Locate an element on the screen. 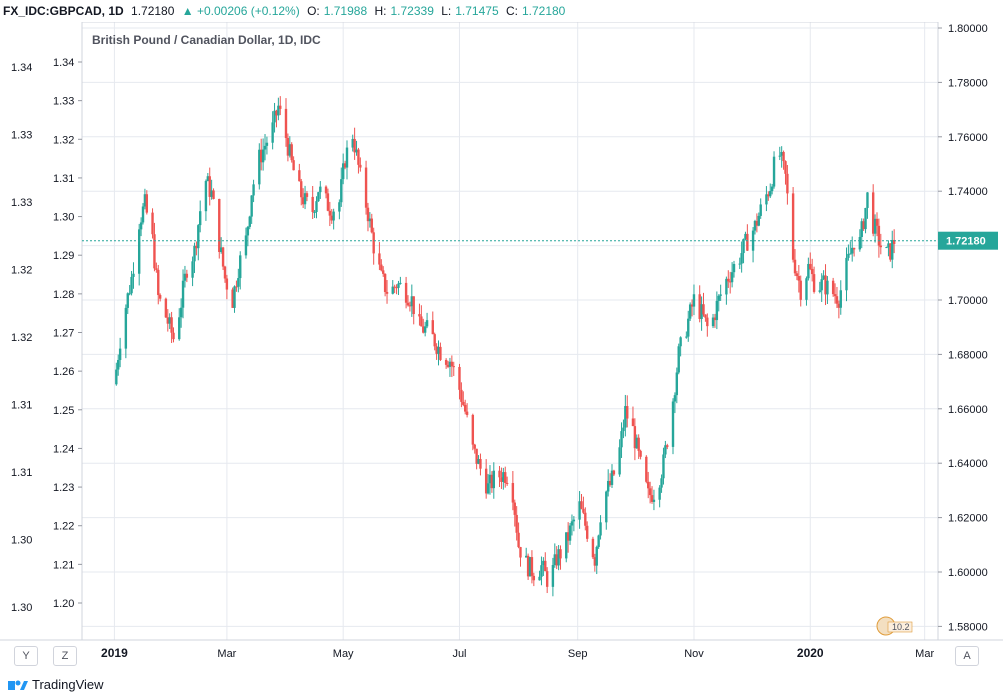  right-axis-label: 1.62000 is located at coordinates (968, 519).